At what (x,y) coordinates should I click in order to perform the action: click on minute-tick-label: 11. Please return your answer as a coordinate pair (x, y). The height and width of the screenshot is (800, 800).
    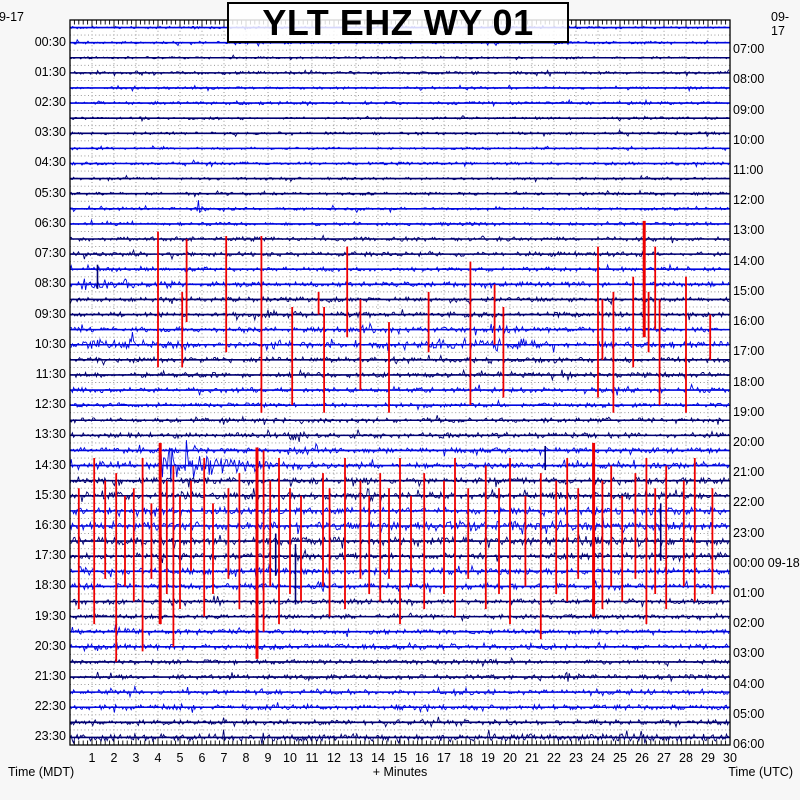
    Looking at the image, I should click on (312, 758).